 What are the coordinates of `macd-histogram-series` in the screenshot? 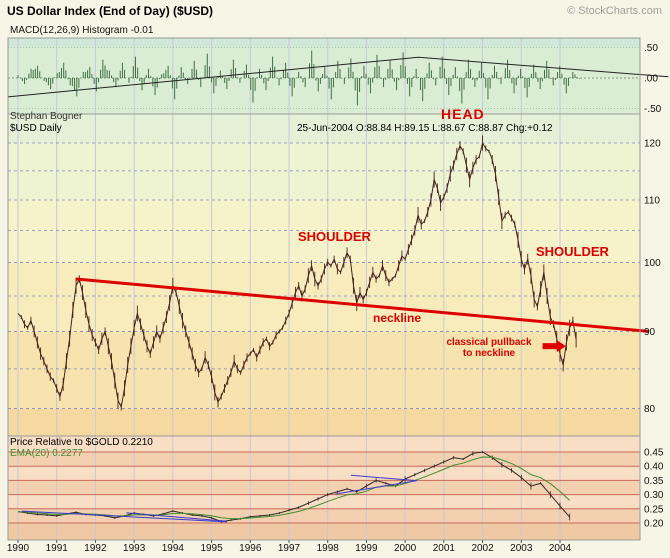 It's located at (338, 78).